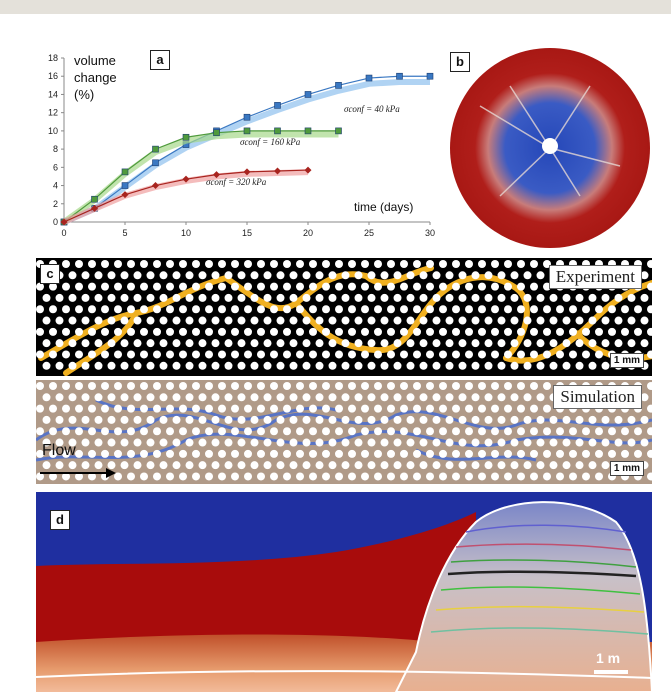  Describe the element at coordinates (53, 76) in the screenshot. I see `y-tick-label: 16` at that location.